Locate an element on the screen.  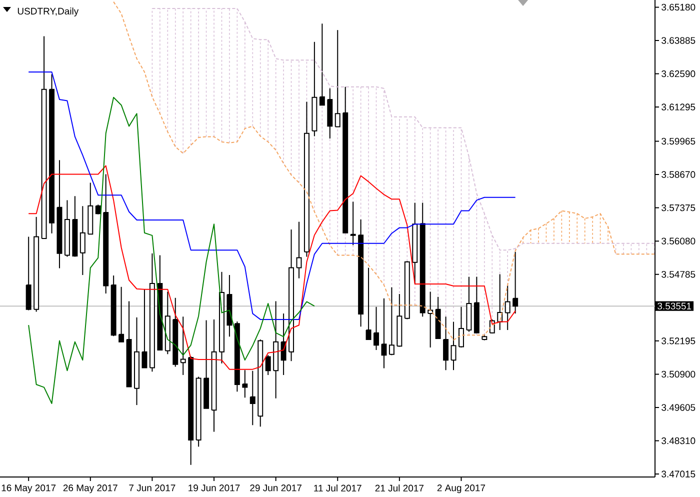
y-tick-label: 3.61295 is located at coordinates (679, 107).